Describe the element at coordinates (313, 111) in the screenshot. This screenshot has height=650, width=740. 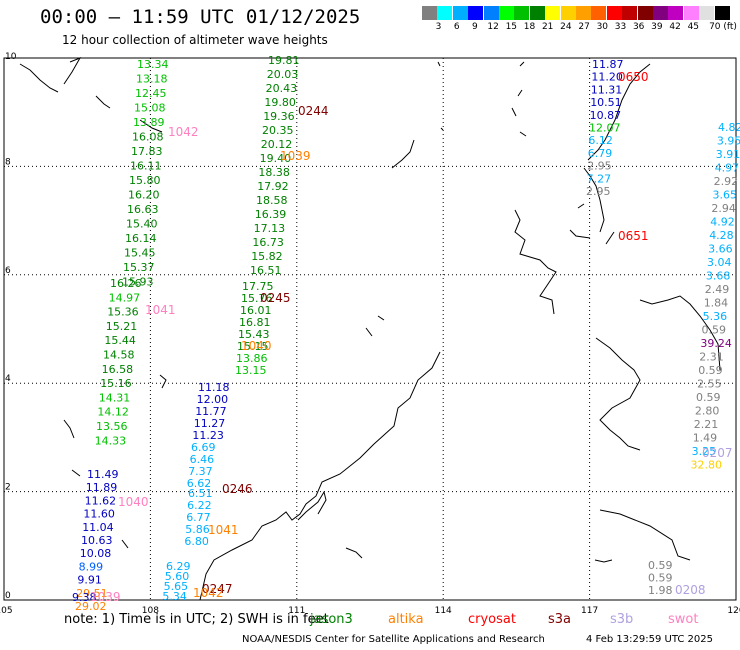
I see `track-id-label: 0244` at that location.